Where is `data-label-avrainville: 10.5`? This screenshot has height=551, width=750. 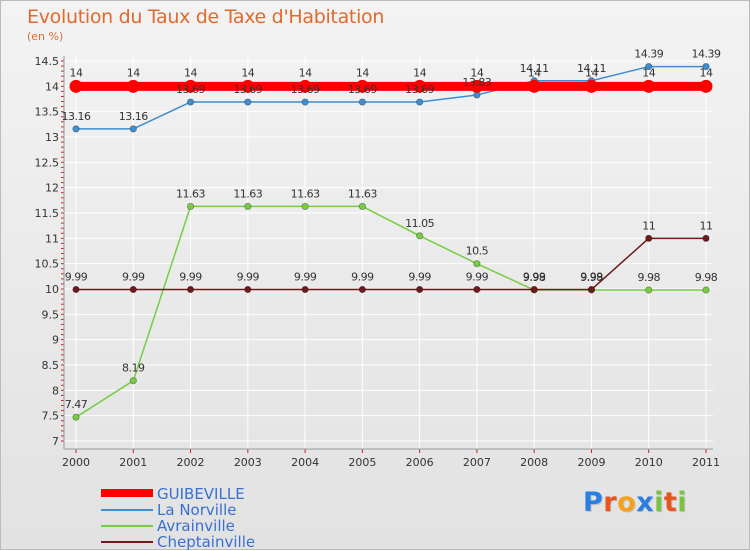 data-label-avrainville: 10.5 is located at coordinates (477, 251).